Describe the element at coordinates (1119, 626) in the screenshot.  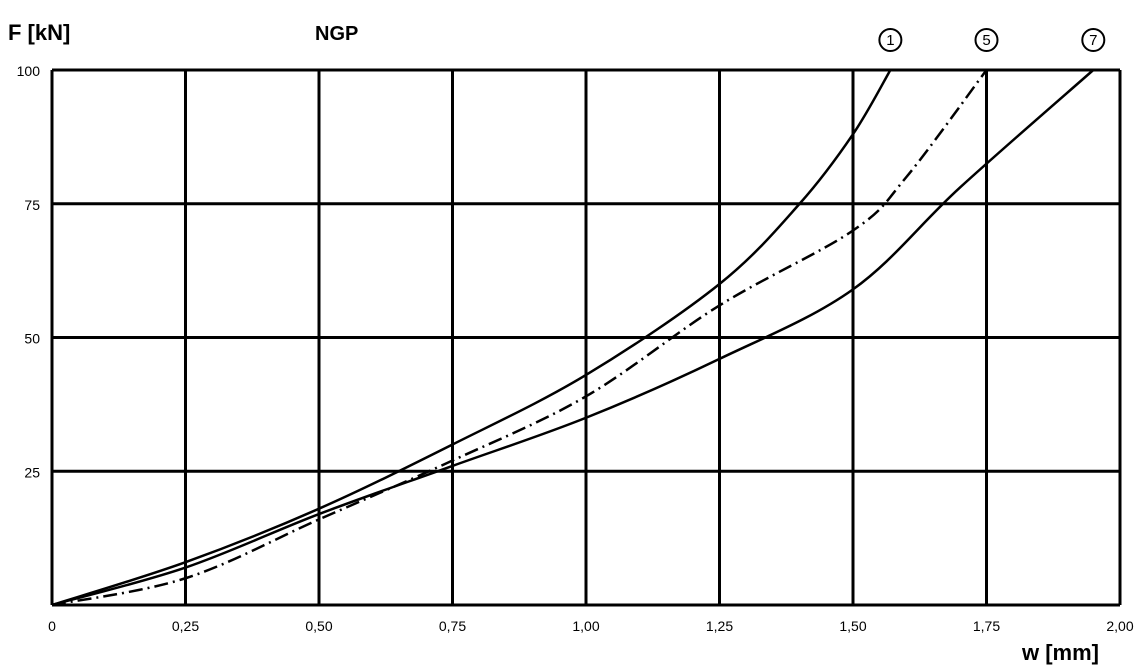
I see `x-tick-label: 2,00` at that location.